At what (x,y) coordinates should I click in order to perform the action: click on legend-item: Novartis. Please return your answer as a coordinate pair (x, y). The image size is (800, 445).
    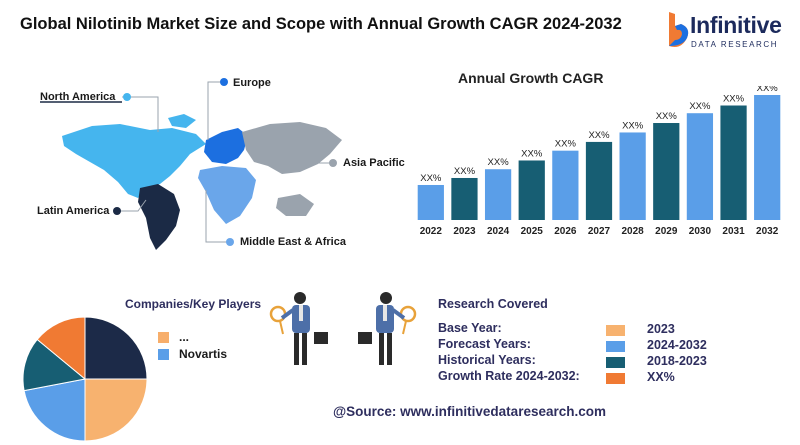
    Looking at the image, I should click on (192, 354).